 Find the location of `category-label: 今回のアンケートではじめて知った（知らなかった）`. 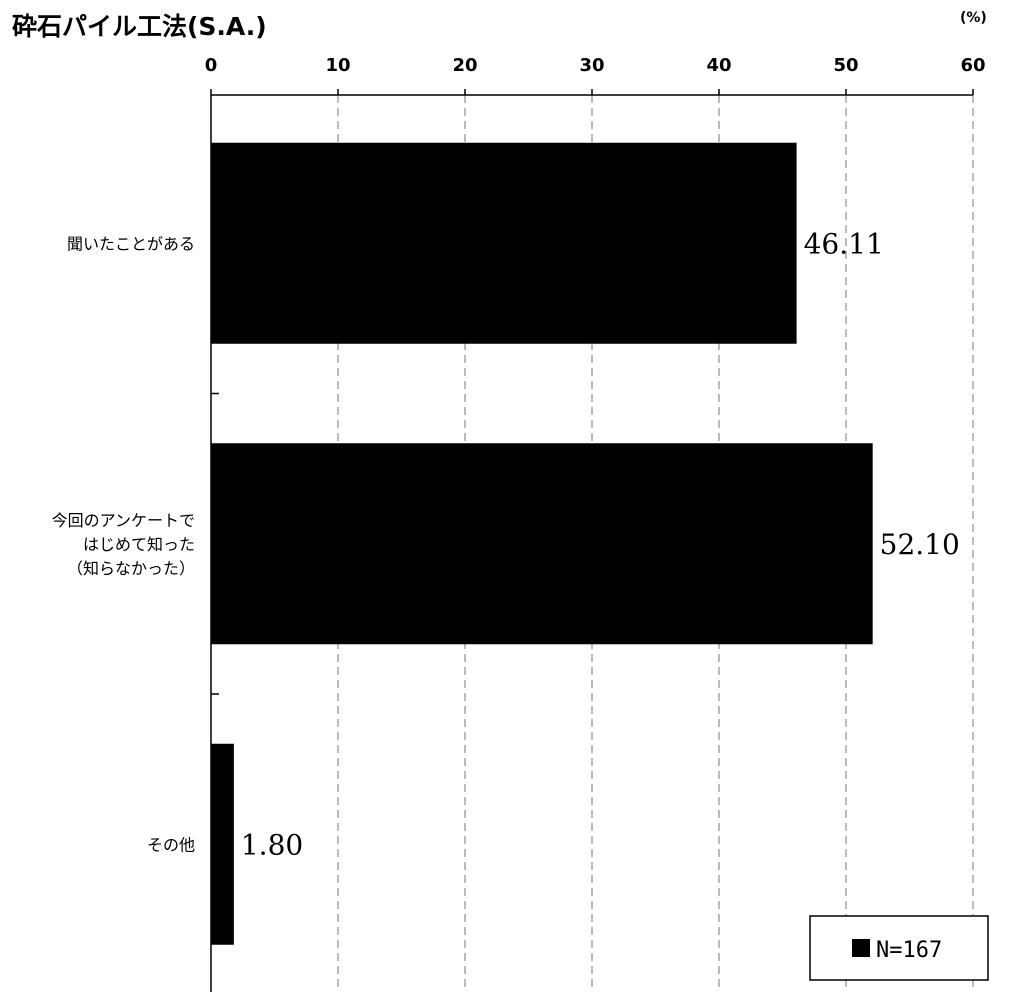

category-label: 今回のアンケートではじめて知った（知らなかった） is located at coordinates (123, 544).